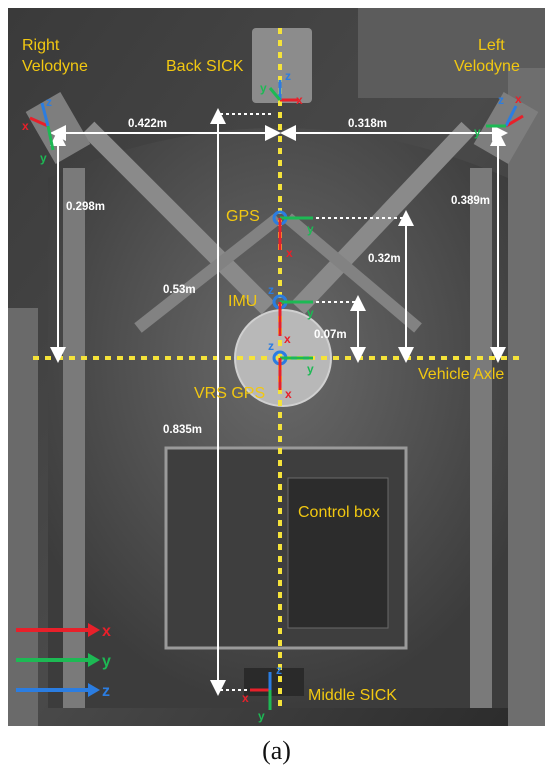  Describe the element at coordinates (470, 201) in the screenshot. I see `dim-label-0389: 0.389m` at that location.